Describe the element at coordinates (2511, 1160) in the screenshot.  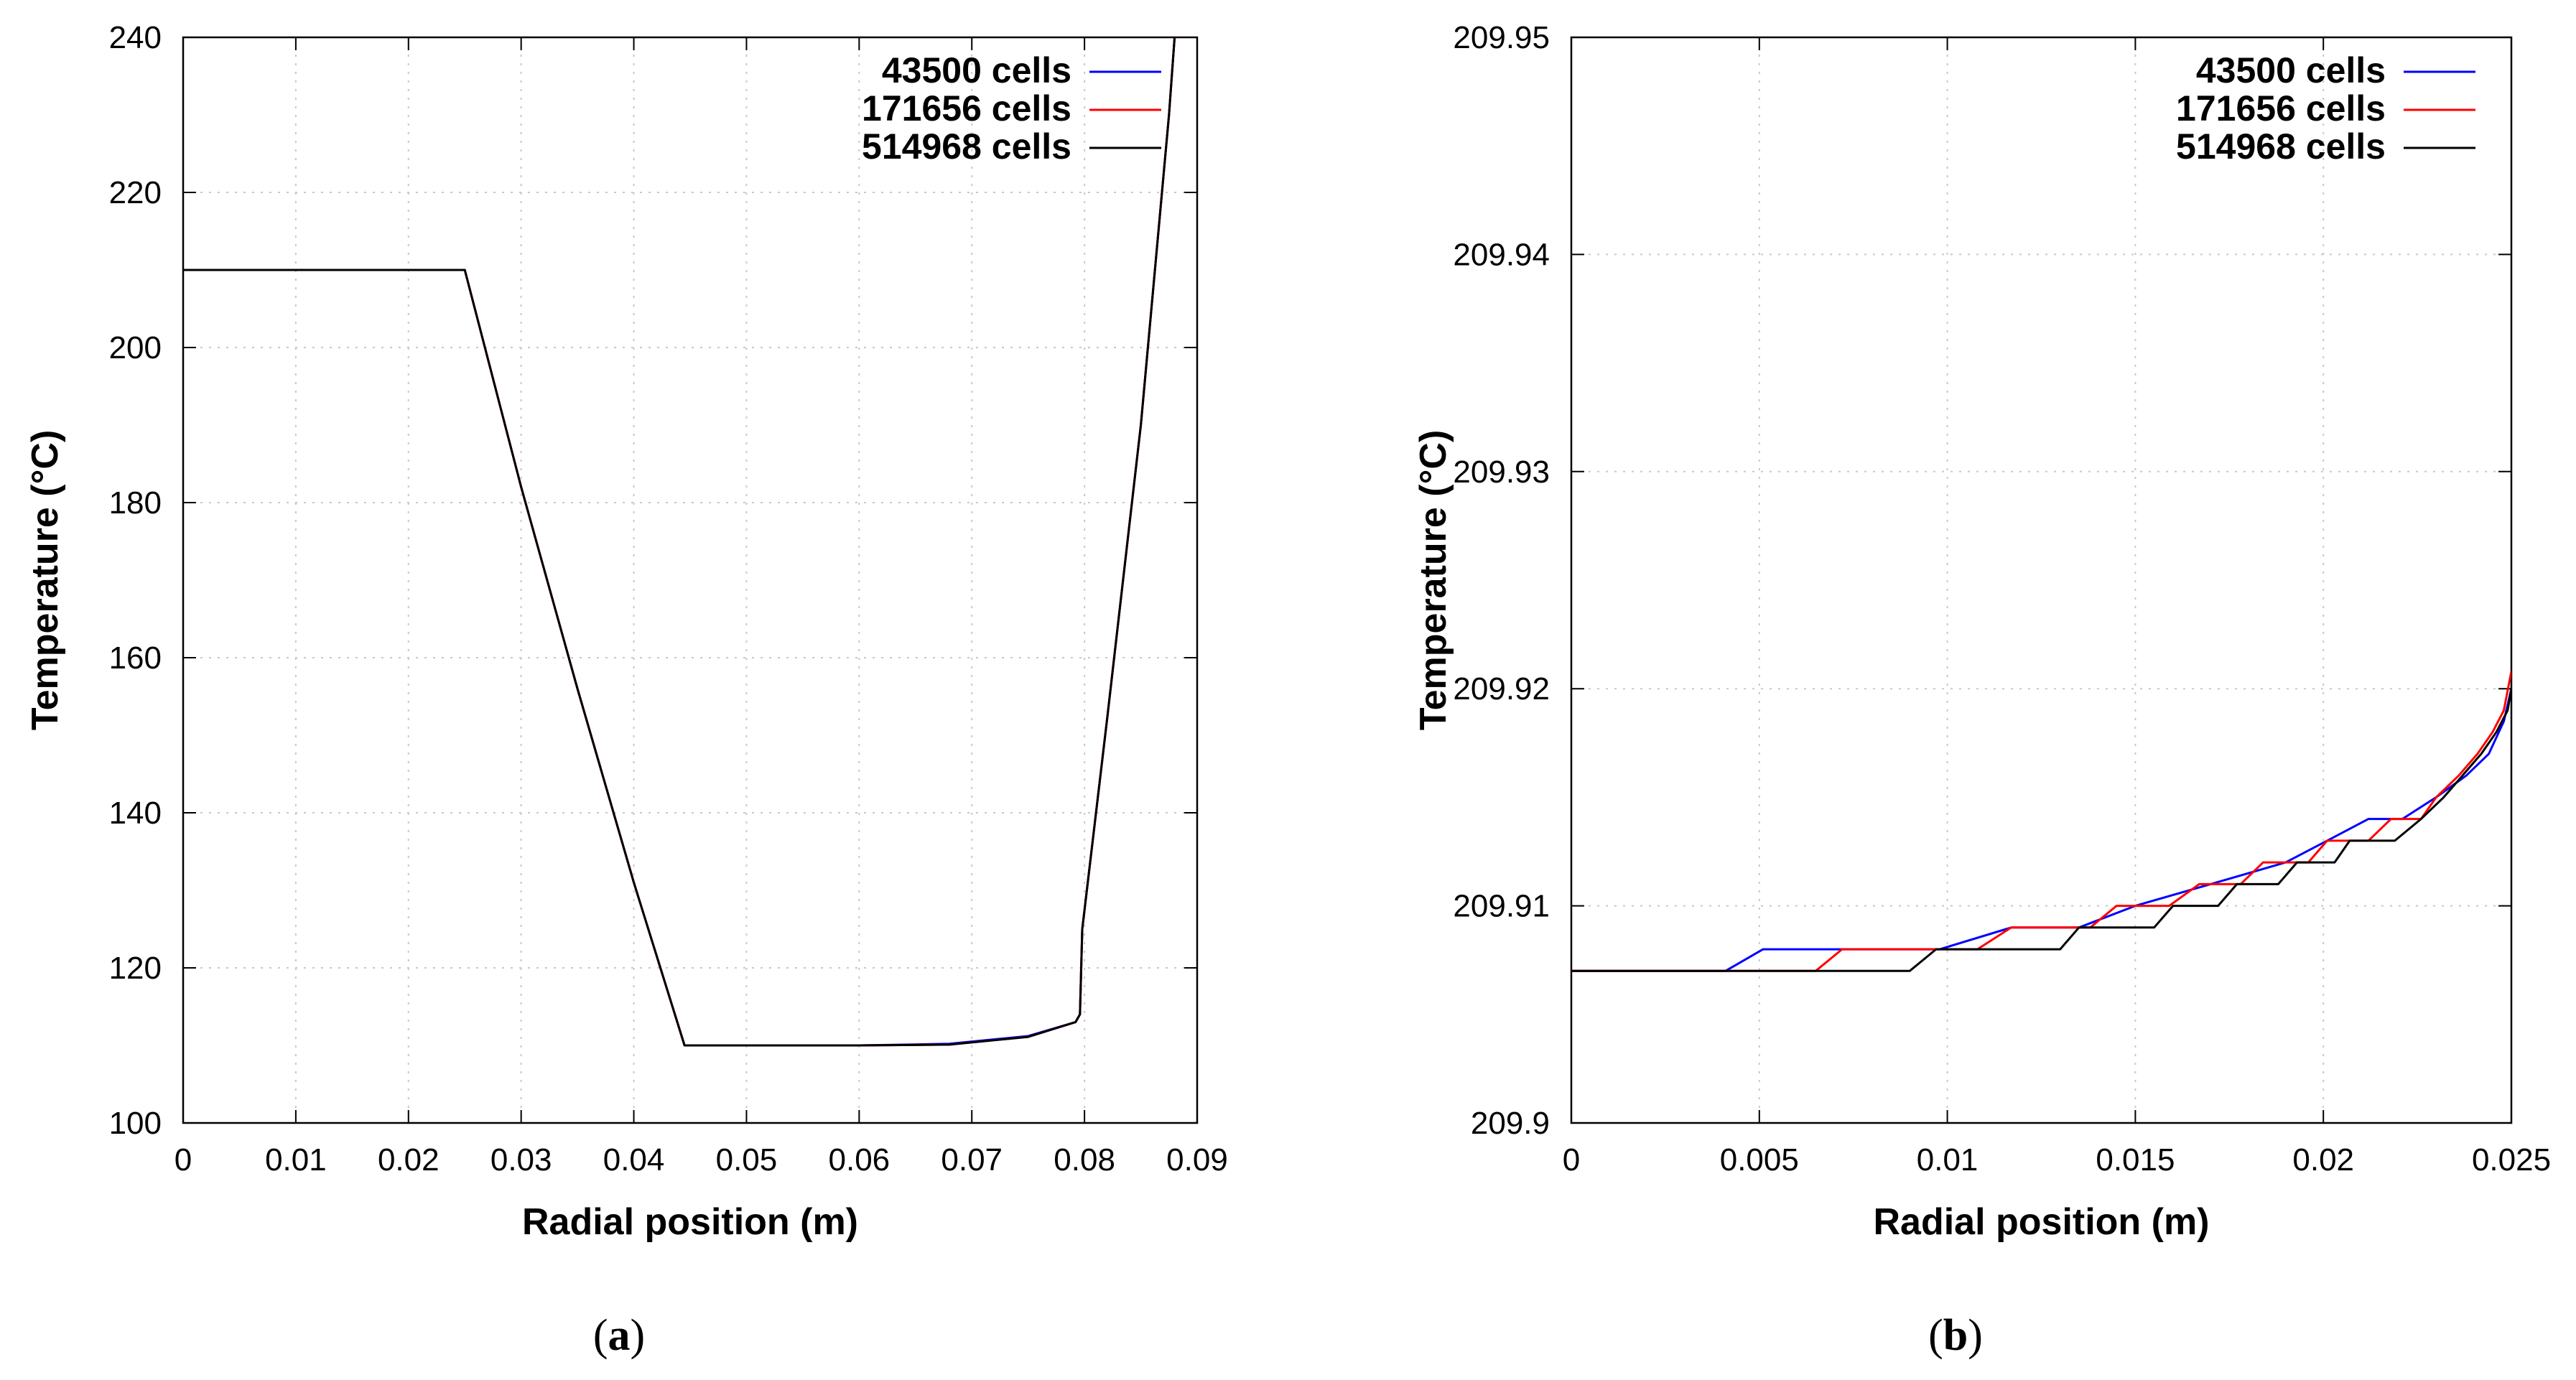
I see `panel-b-x-tick-label: 0.025` at that location.